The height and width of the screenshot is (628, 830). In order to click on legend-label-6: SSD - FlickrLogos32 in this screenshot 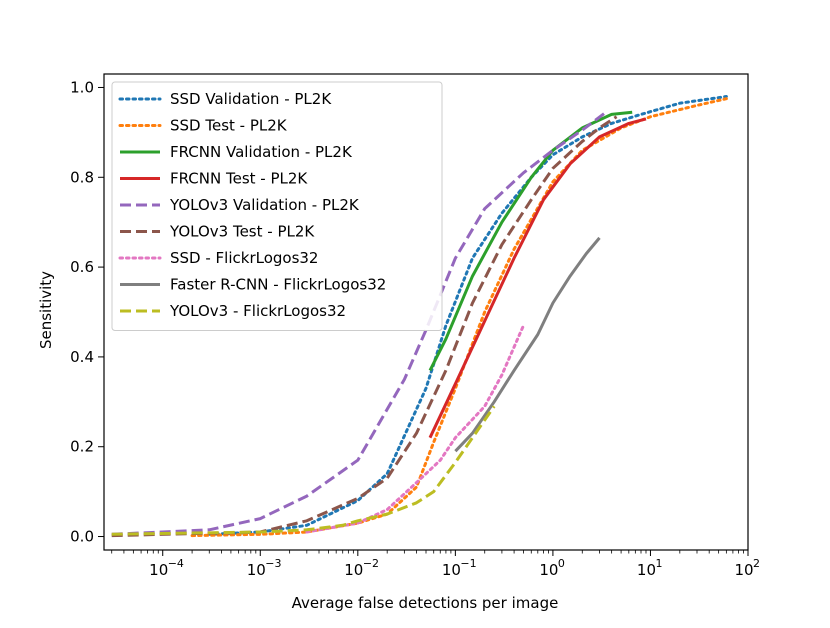, I will do `click(244, 258)`.